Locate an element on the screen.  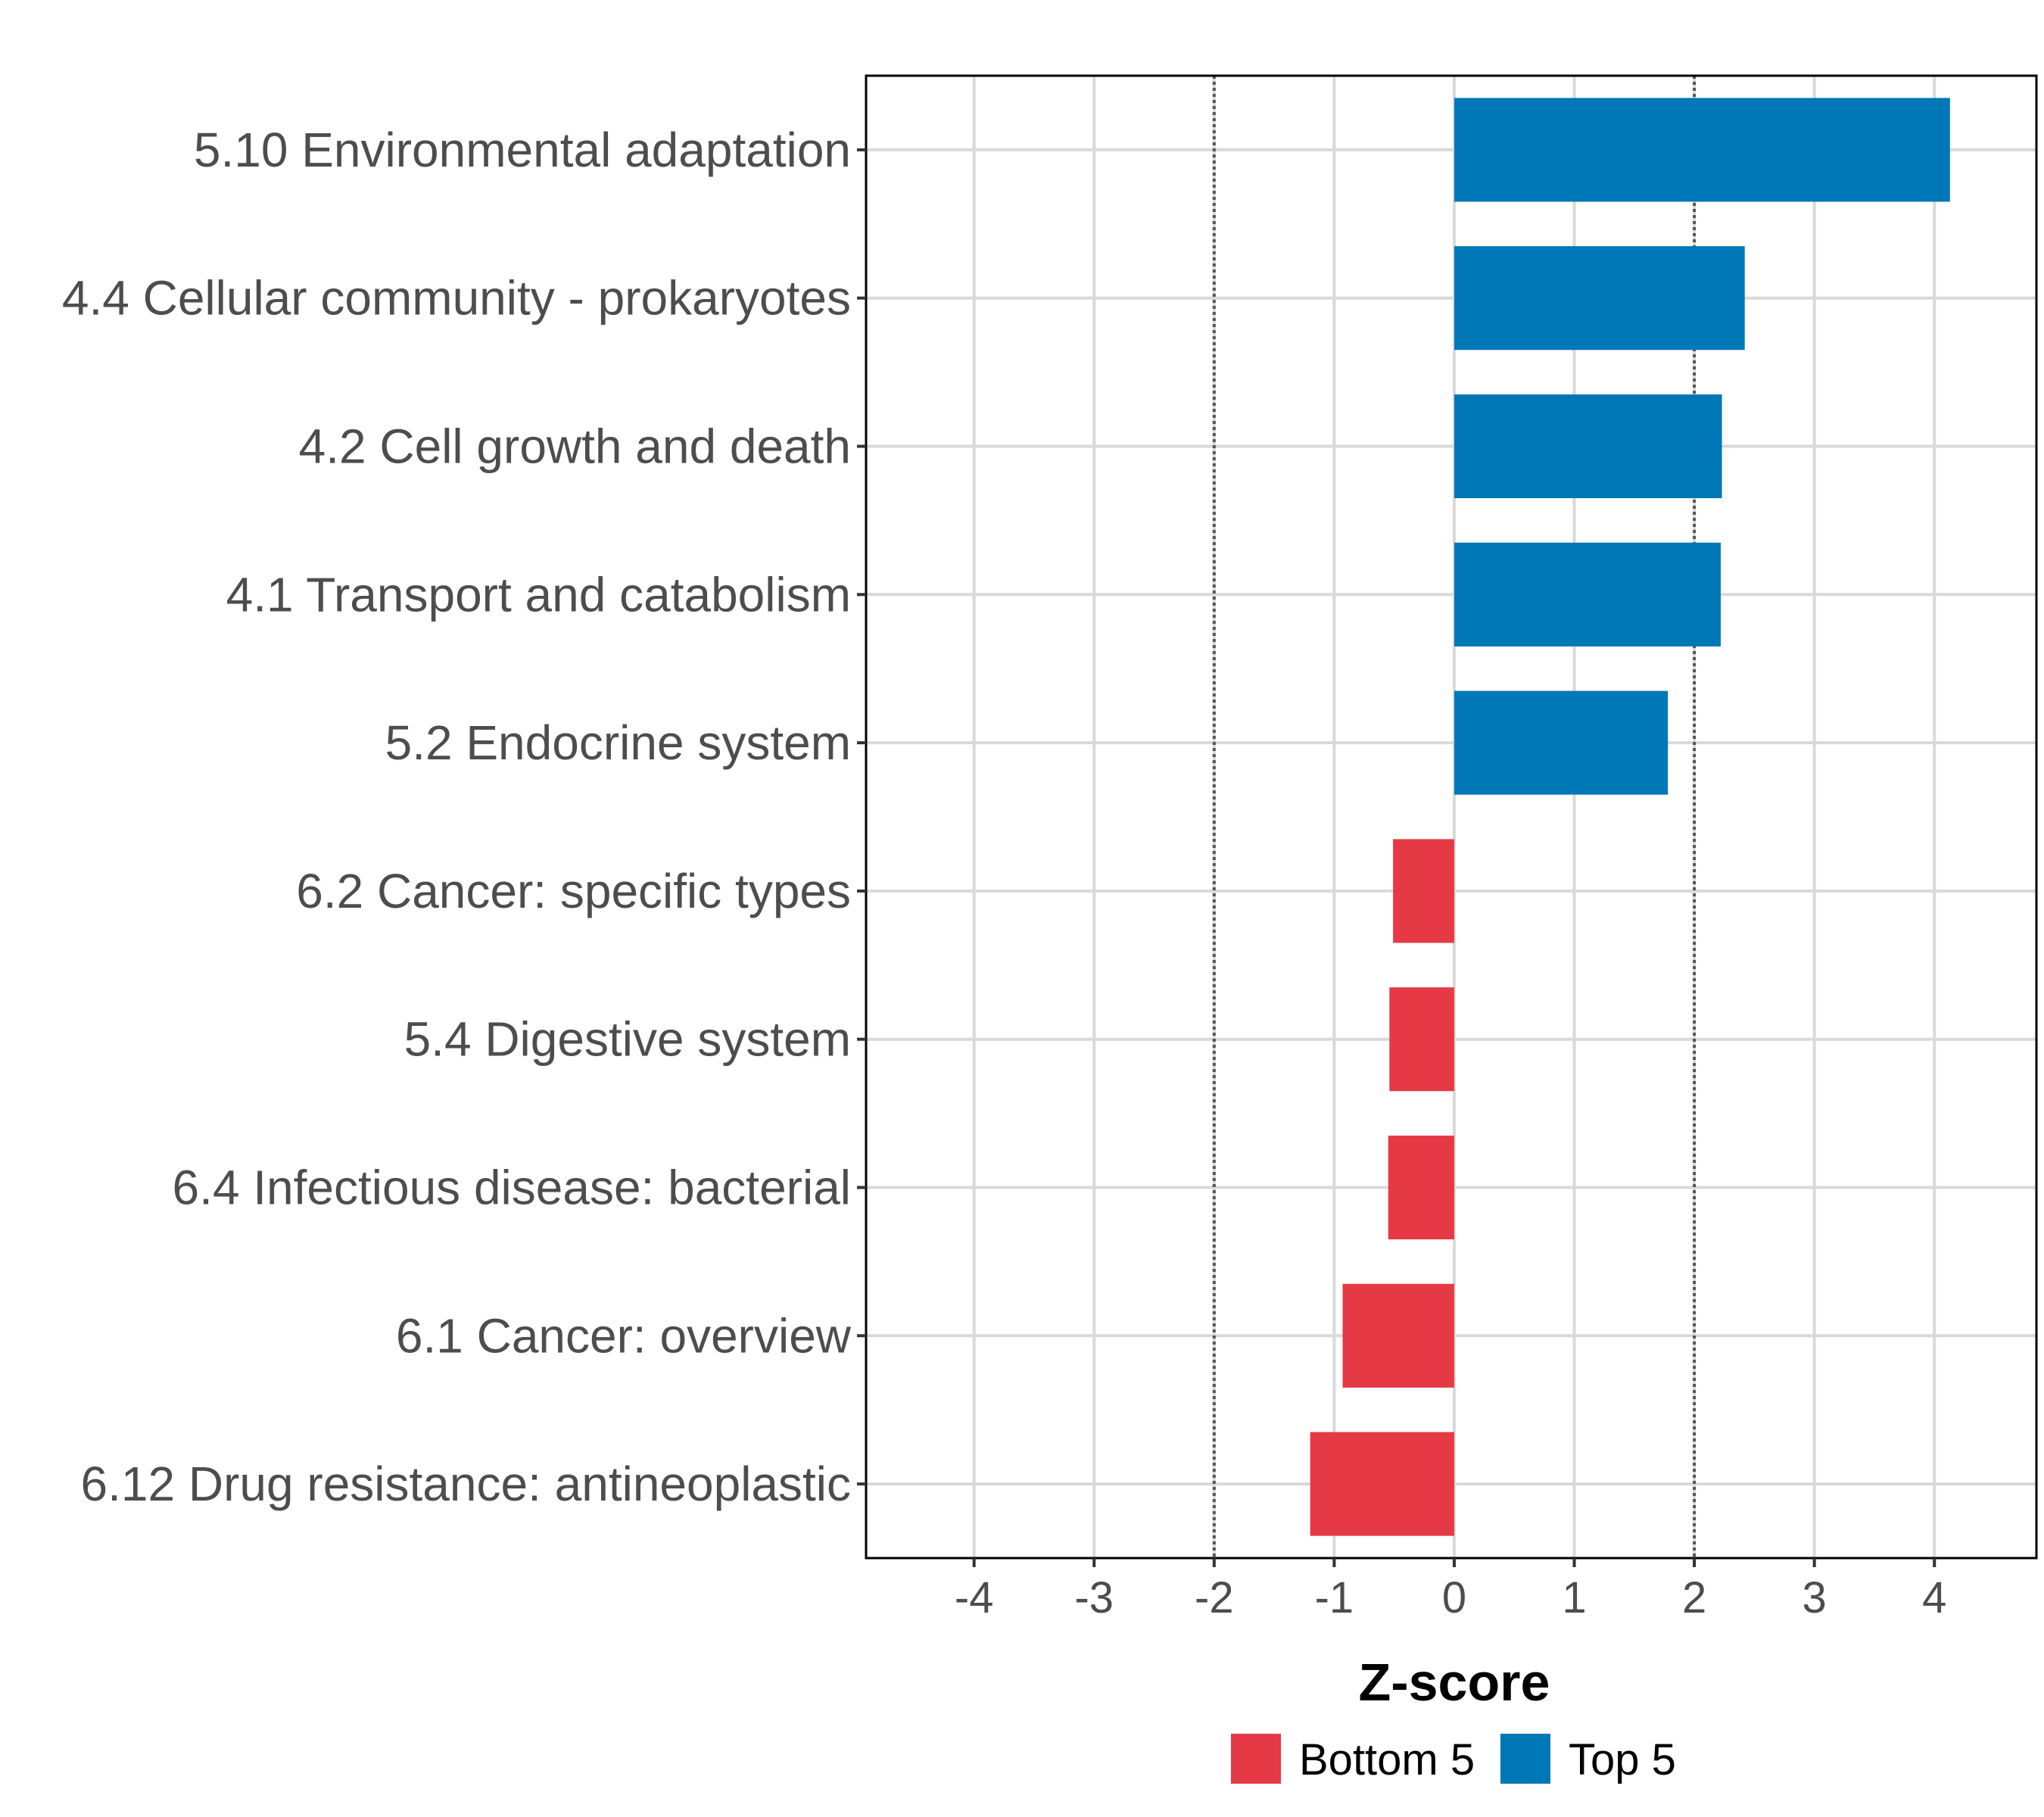
legend: Bottom 5 Top 5 is located at coordinates (1453, 1759).